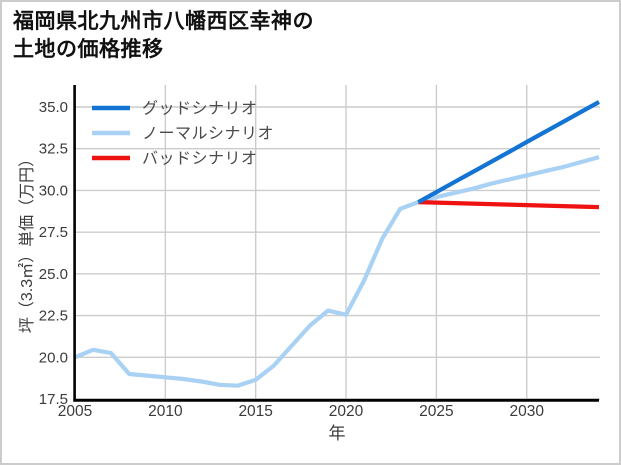  I want to click on legend-label-1: ノーマルシナリオ, so click(208, 134).